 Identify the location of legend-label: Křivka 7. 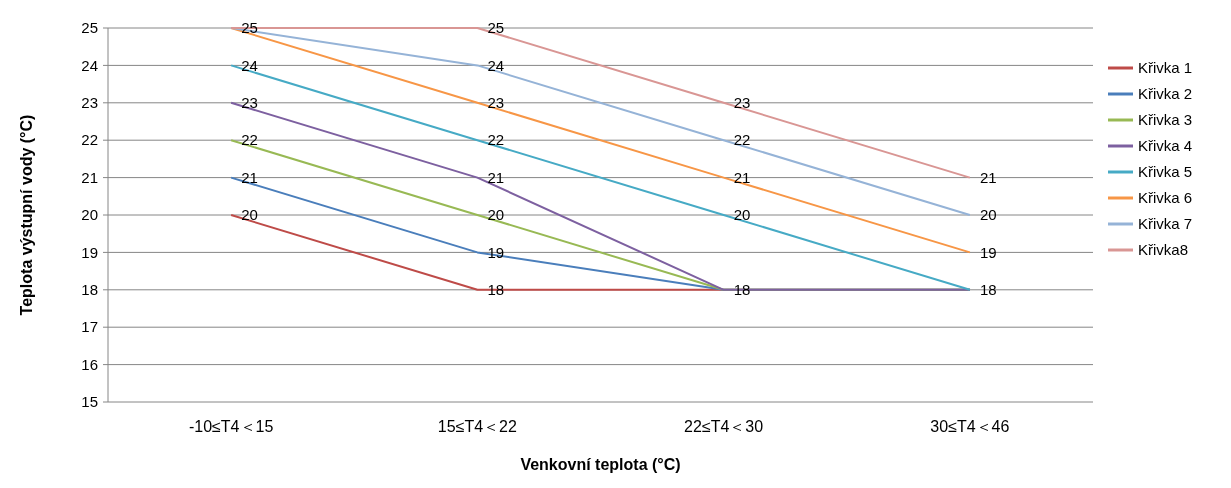
(1165, 224).